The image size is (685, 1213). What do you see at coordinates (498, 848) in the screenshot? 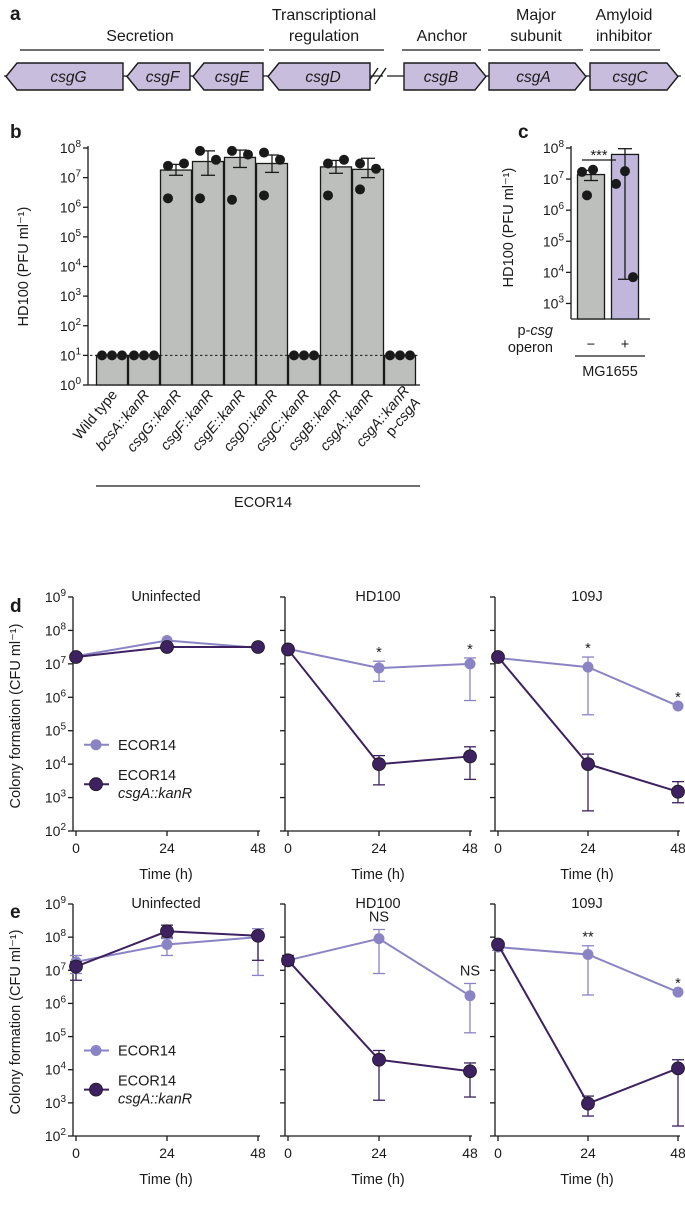
I see `d-xtick-label-2-0: 0` at bounding box center [498, 848].